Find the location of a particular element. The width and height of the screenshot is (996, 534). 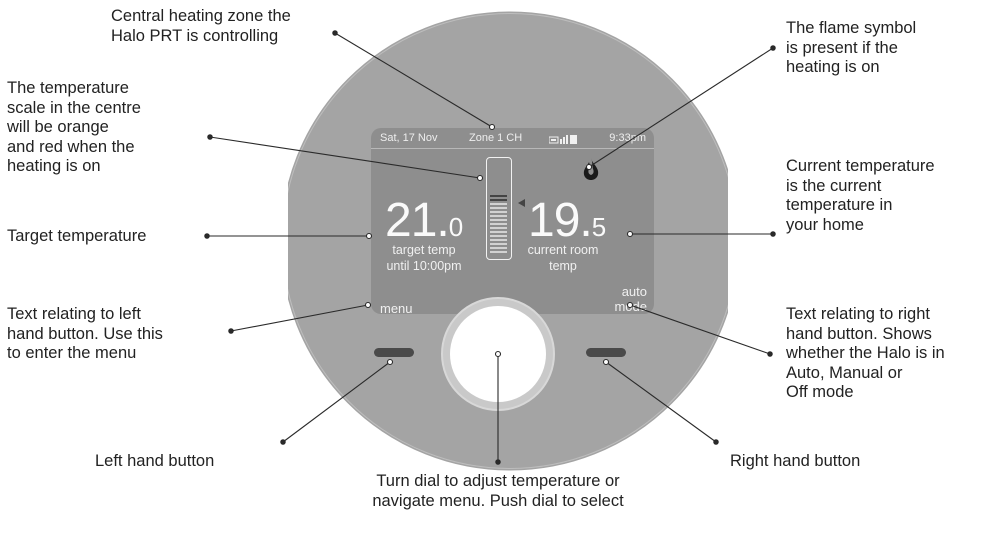

annotation-dial-line-1: Turn dial to adjust temperature or is located at coordinates (498, 481).